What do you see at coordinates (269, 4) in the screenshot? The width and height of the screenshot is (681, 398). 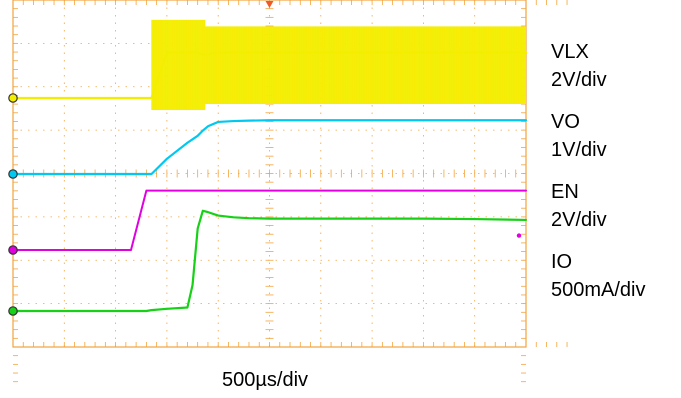 I see `trigger-position-marker` at bounding box center [269, 4].